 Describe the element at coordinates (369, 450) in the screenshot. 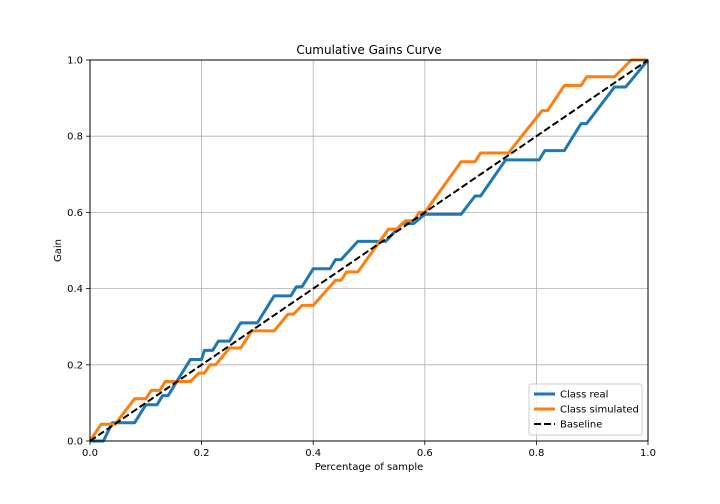

I see `x-axis-ticks: 0.0 0.2 0.4 0.6 0.8 1.0` at that location.